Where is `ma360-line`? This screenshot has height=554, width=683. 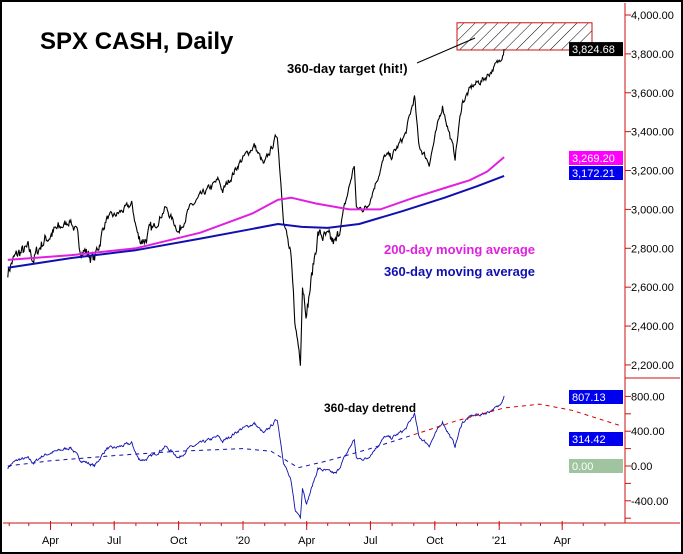
ma360-line is located at coordinates (256, 221).